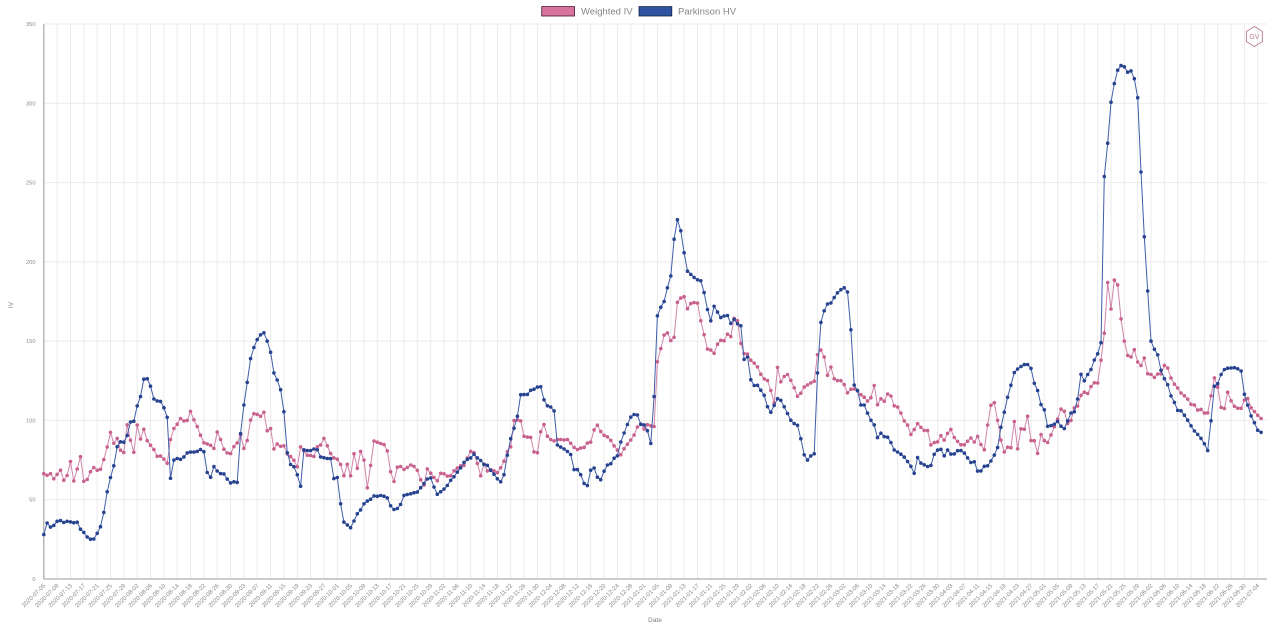  What do you see at coordinates (31, 25) in the screenshot?
I see `svg-text: 350` at bounding box center [31, 25].